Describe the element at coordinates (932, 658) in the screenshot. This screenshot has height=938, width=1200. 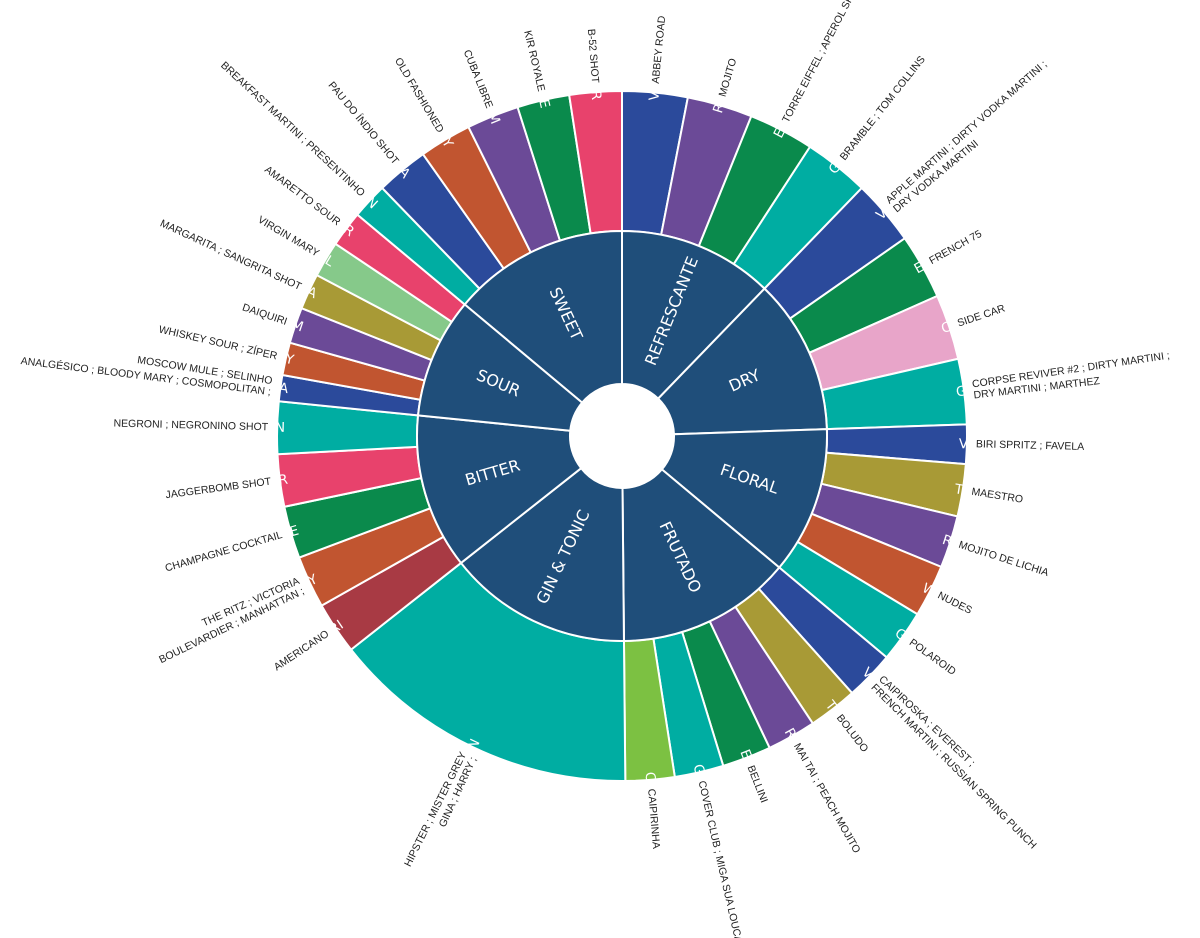
I see `drink-label: POLAROID` at that location.